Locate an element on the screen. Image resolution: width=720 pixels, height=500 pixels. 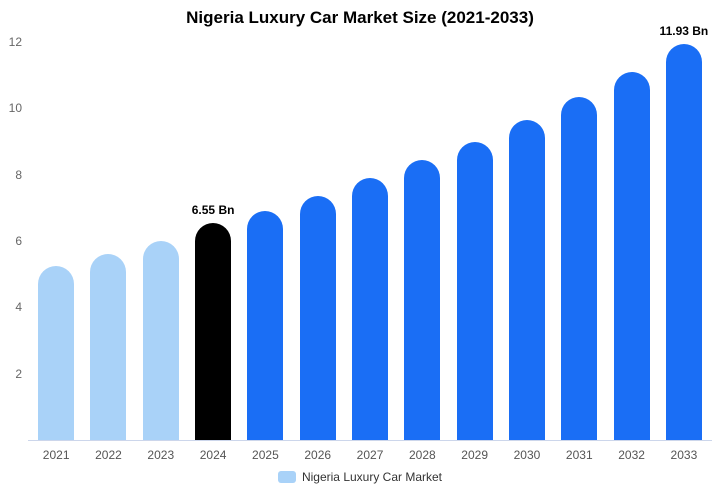
x-tick-label-2024: 2024 is located at coordinates (213, 455).